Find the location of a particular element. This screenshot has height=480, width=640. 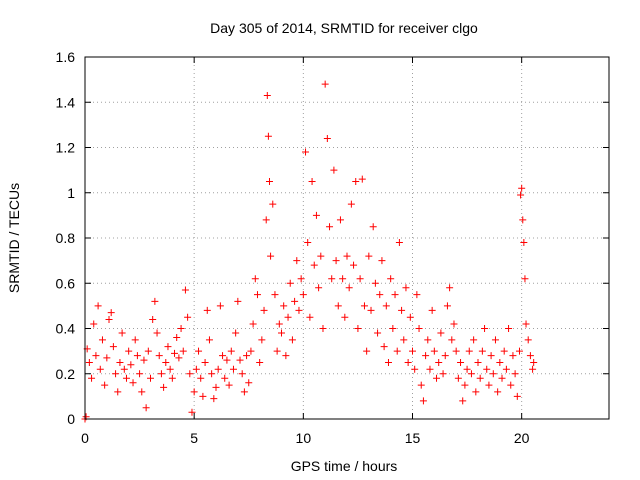

y-tick-label: 0.6 is located at coordinates (66, 283).